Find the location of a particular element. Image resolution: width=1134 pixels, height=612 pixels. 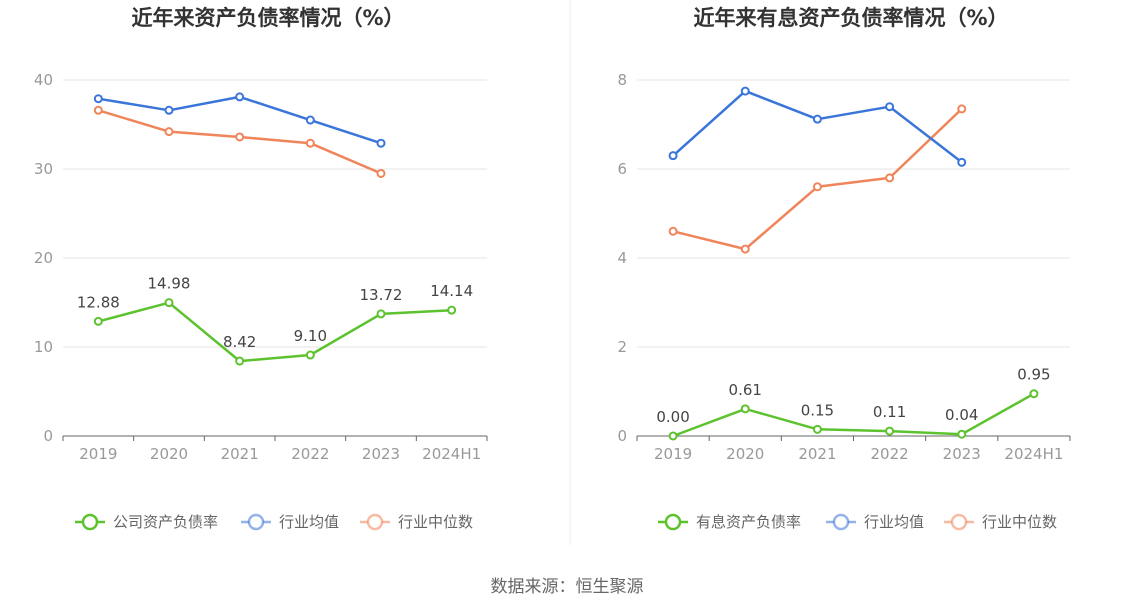

data-label: 9.10 is located at coordinates (310, 336).